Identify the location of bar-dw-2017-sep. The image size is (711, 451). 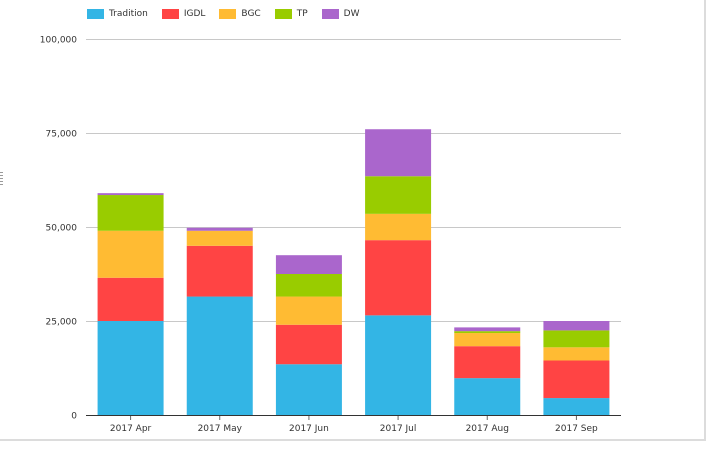
(576, 326).